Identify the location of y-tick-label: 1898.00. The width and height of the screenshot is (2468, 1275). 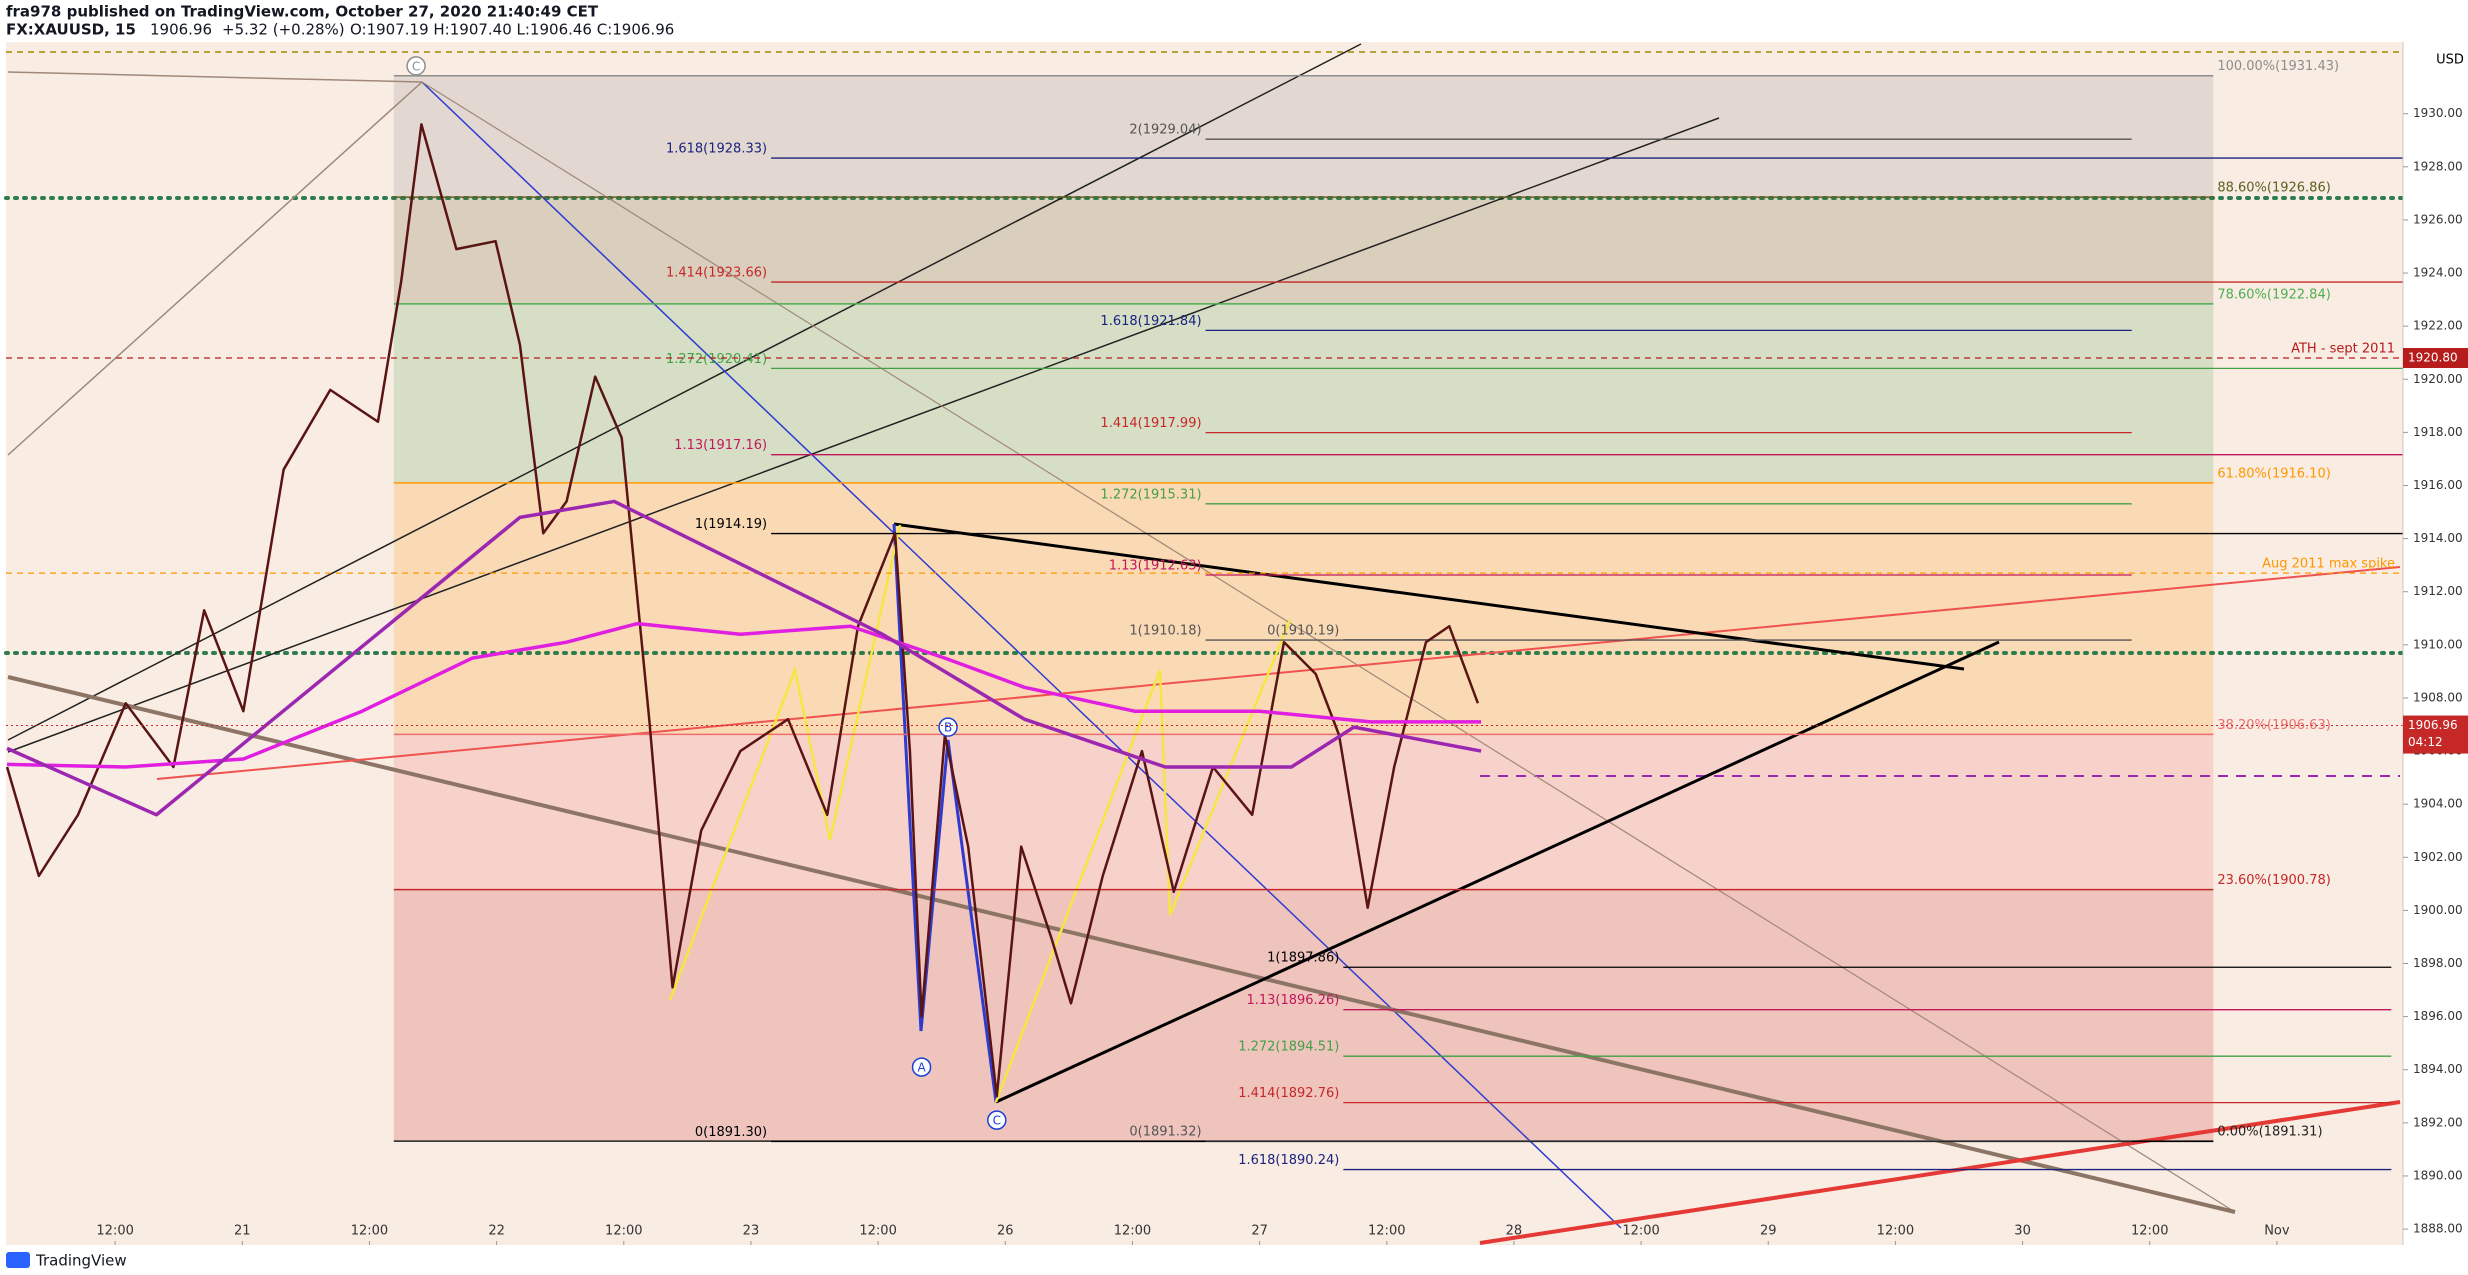
(2438, 963).